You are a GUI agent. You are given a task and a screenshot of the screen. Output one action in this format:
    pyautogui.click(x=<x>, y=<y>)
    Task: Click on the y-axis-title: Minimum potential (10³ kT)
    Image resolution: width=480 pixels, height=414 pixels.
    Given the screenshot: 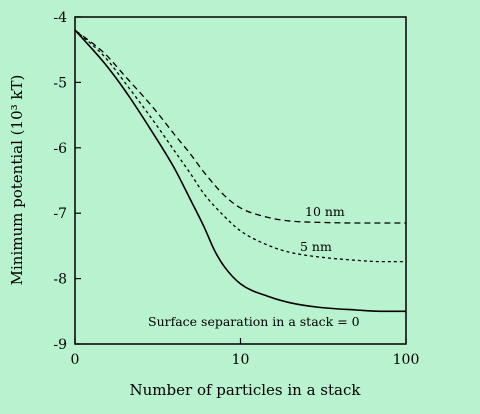 What is the action you would take?
    pyautogui.click(x=17, y=180)
    